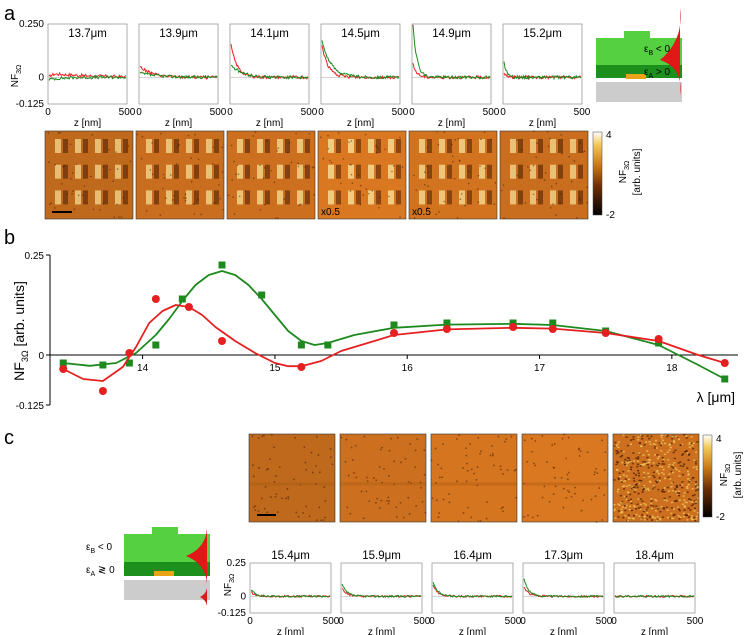 The width and height of the screenshot is (748, 635). What do you see at coordinates (48, 112) in the screenshot?
I see `x-tick-label: 0` at bounding box center [48, 112].